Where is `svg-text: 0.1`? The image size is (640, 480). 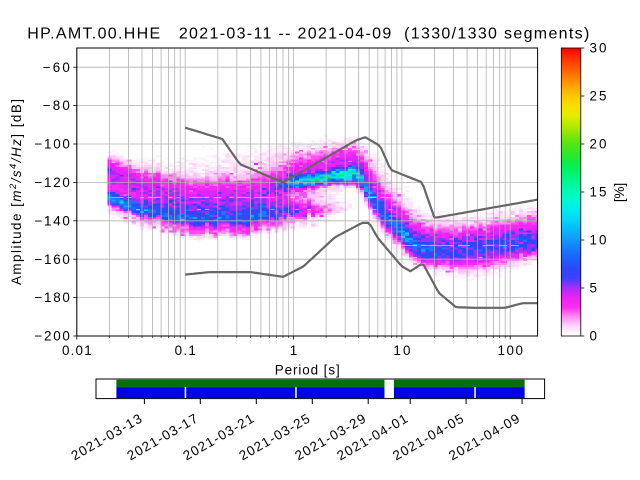 svg-text: 0.1 is located at coordinates (185, 350).